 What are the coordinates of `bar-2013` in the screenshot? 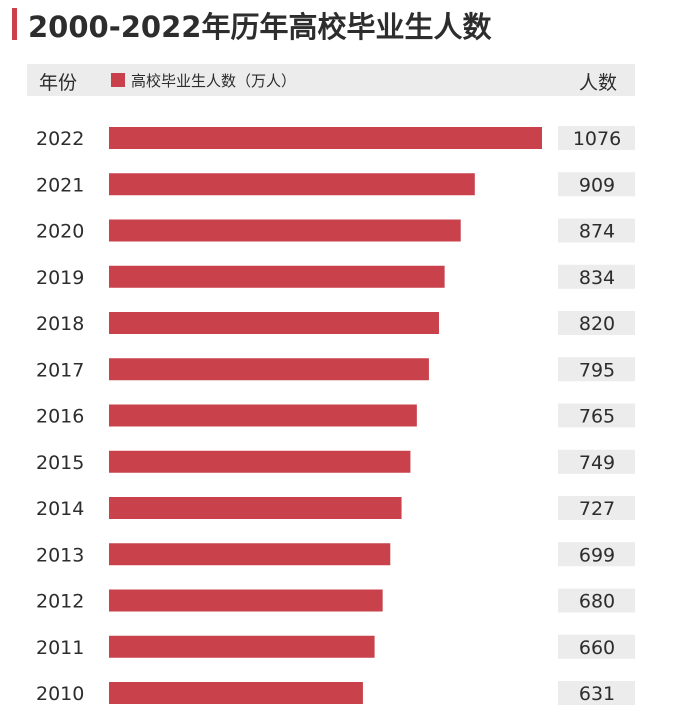 It's located at (250, 554).